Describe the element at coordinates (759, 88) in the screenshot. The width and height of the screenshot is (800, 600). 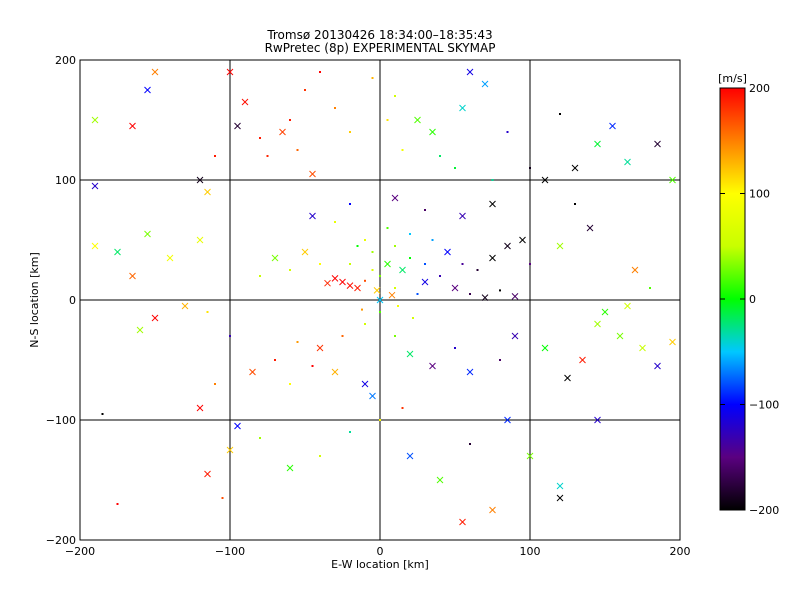
I see `colorbar-tick-label: 200` at that location.